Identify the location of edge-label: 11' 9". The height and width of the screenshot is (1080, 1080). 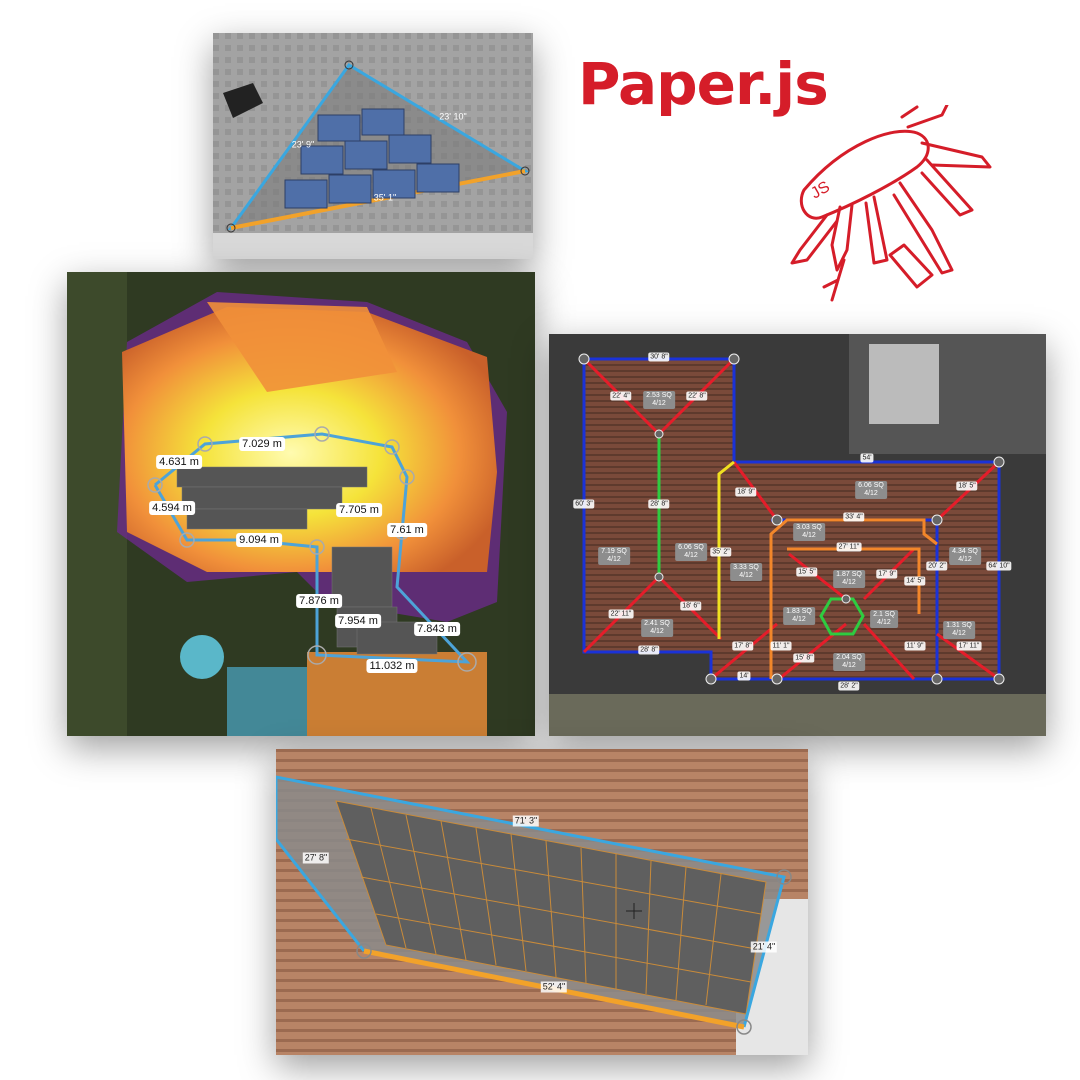
(915, 646).